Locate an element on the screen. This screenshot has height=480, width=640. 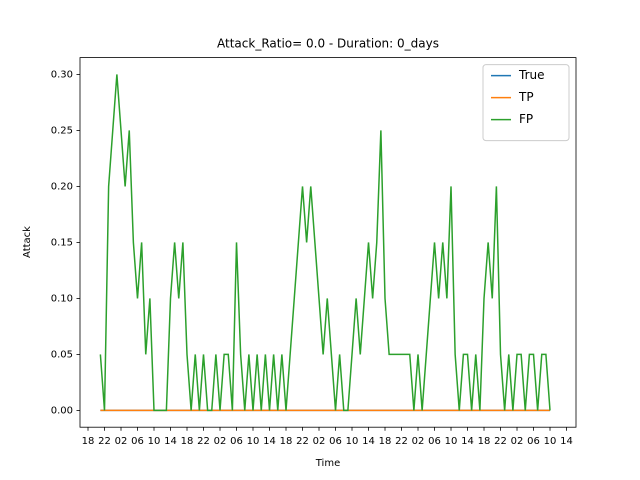
y-tick-label: 0.00 is located at coordinates (62, 410).